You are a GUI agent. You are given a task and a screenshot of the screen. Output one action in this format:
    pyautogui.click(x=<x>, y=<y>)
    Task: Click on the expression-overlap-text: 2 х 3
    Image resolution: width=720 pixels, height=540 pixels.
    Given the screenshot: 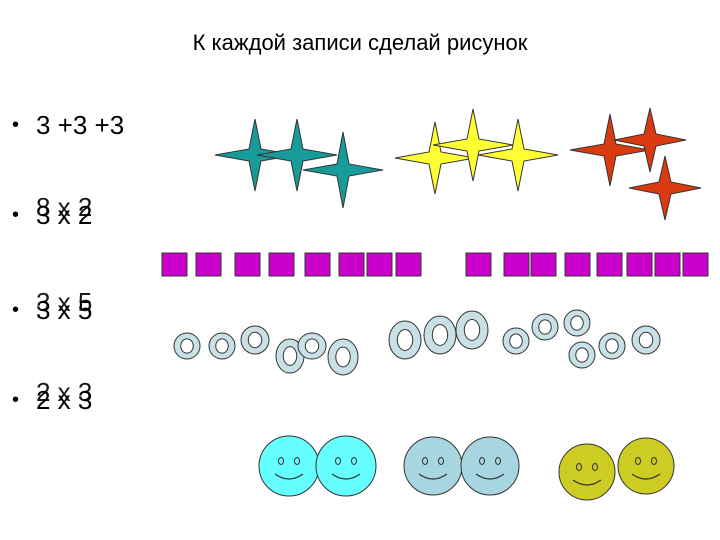 What is the action you would take?
    pyautogui.click(x=64, y=392)
    